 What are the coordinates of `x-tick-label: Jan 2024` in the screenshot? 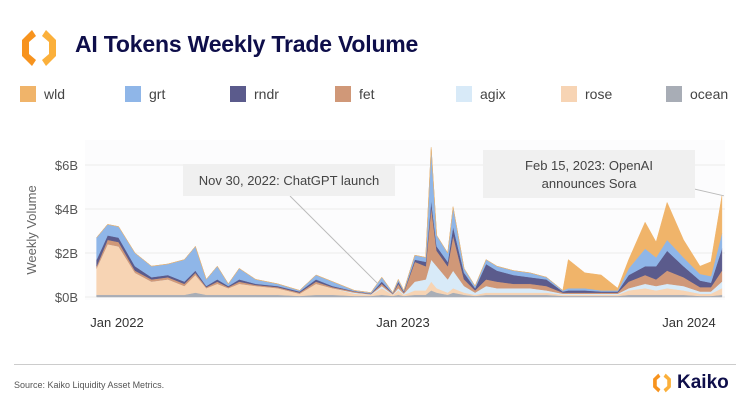 It's located at (689, 322).